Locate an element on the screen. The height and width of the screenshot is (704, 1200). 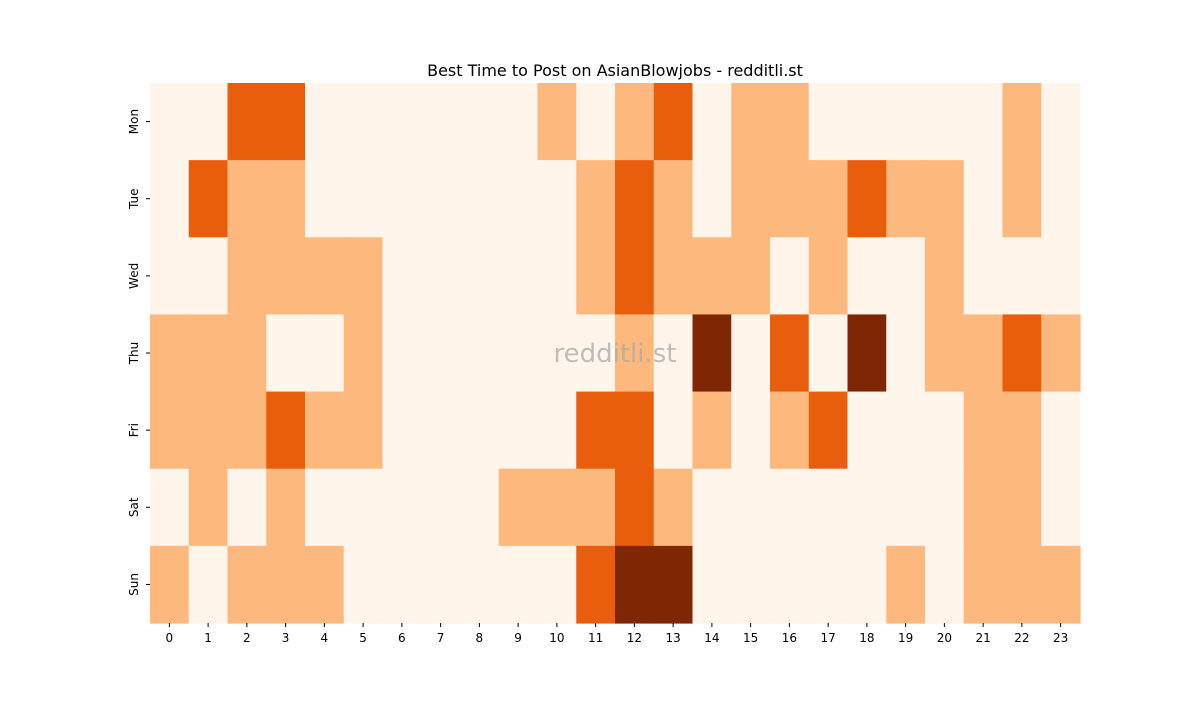
x-tick-label-16: 16 is located at coordinates (789, 638).